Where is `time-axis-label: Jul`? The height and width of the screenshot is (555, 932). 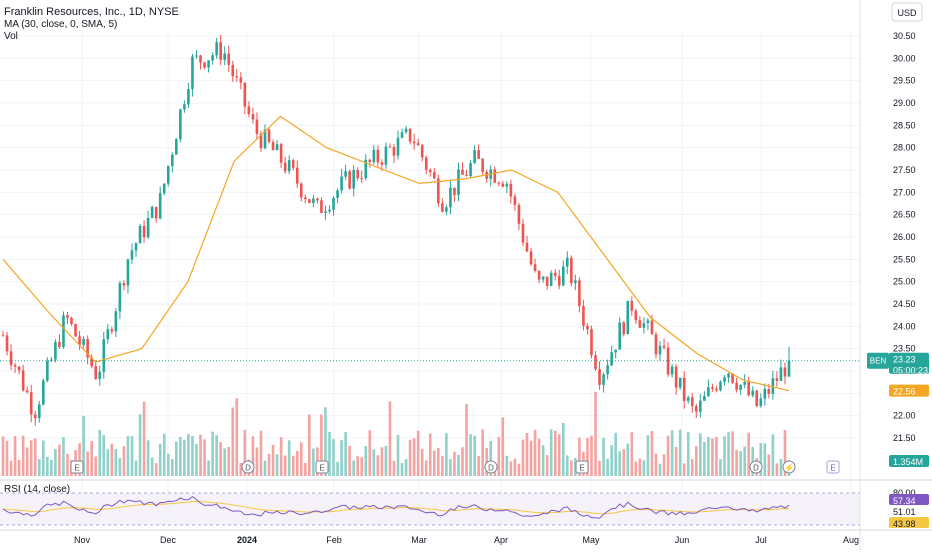
time-axis-label: Jul is located at coordinates (761, 540).